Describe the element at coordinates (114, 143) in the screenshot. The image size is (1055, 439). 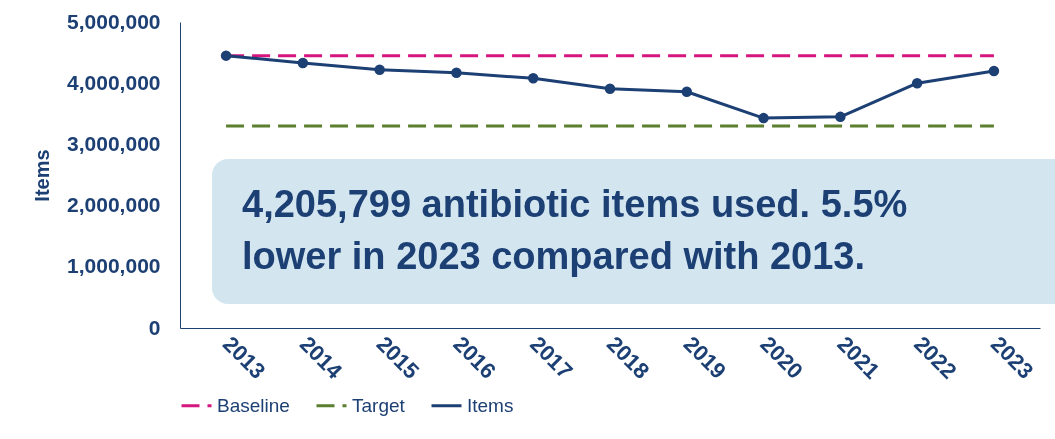
I see `y-tick-label: 3,000,000` at that location.